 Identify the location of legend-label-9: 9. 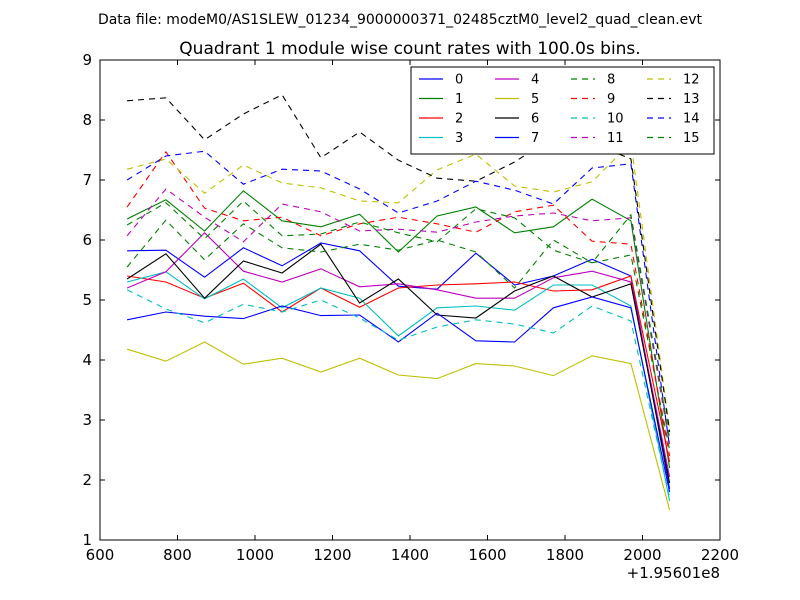
(611, 99).